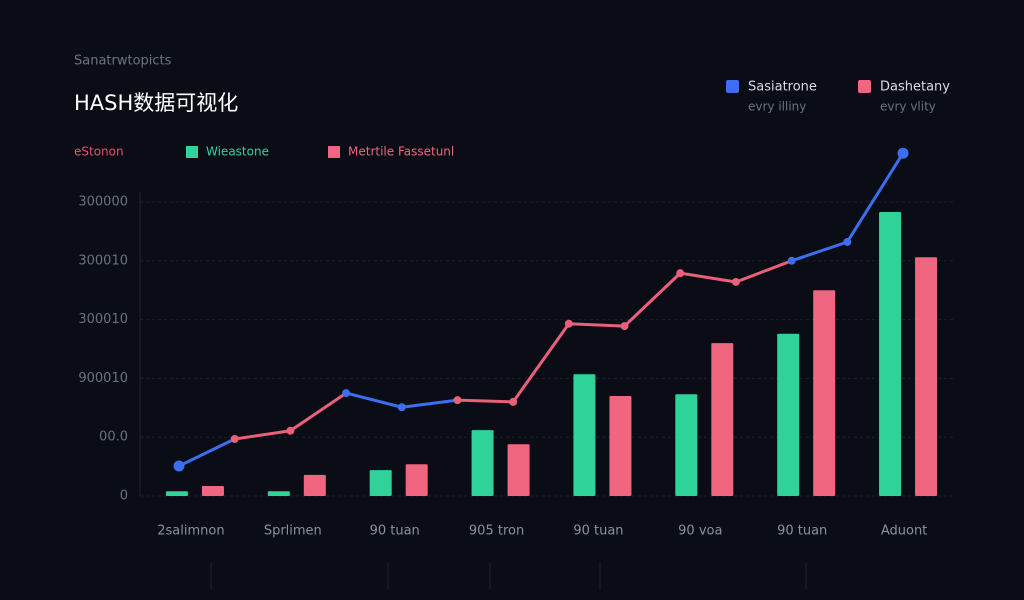 The width and height of the screenshot is (1024, 600). Describe the element at coordinates (156, 103) in the screenshot. I see `chart-title: HASH数据可视化` at that location.